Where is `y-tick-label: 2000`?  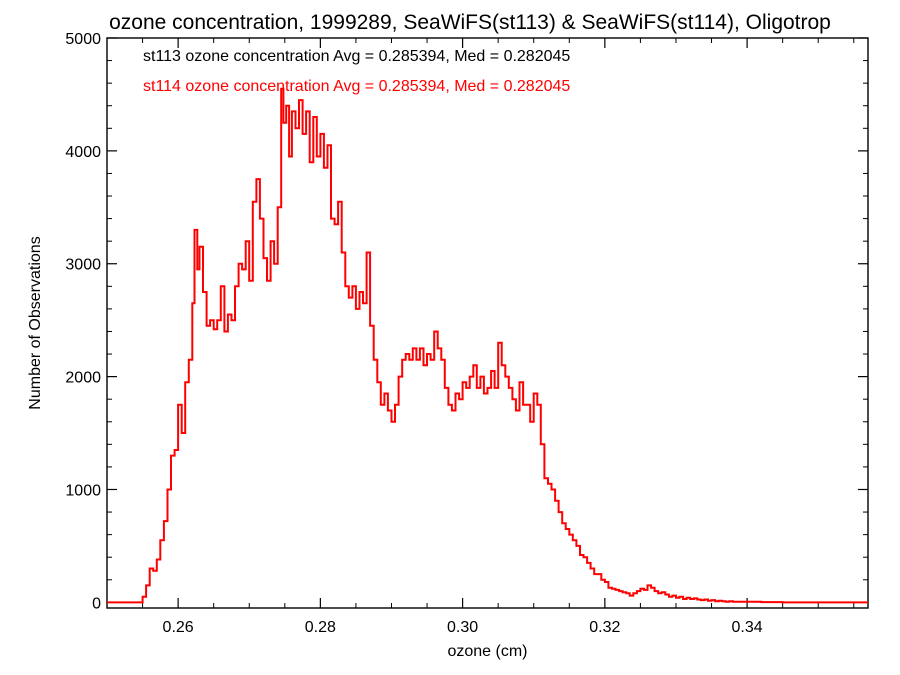
y-tick-label: 2000 is located at coordinates (83, 378).